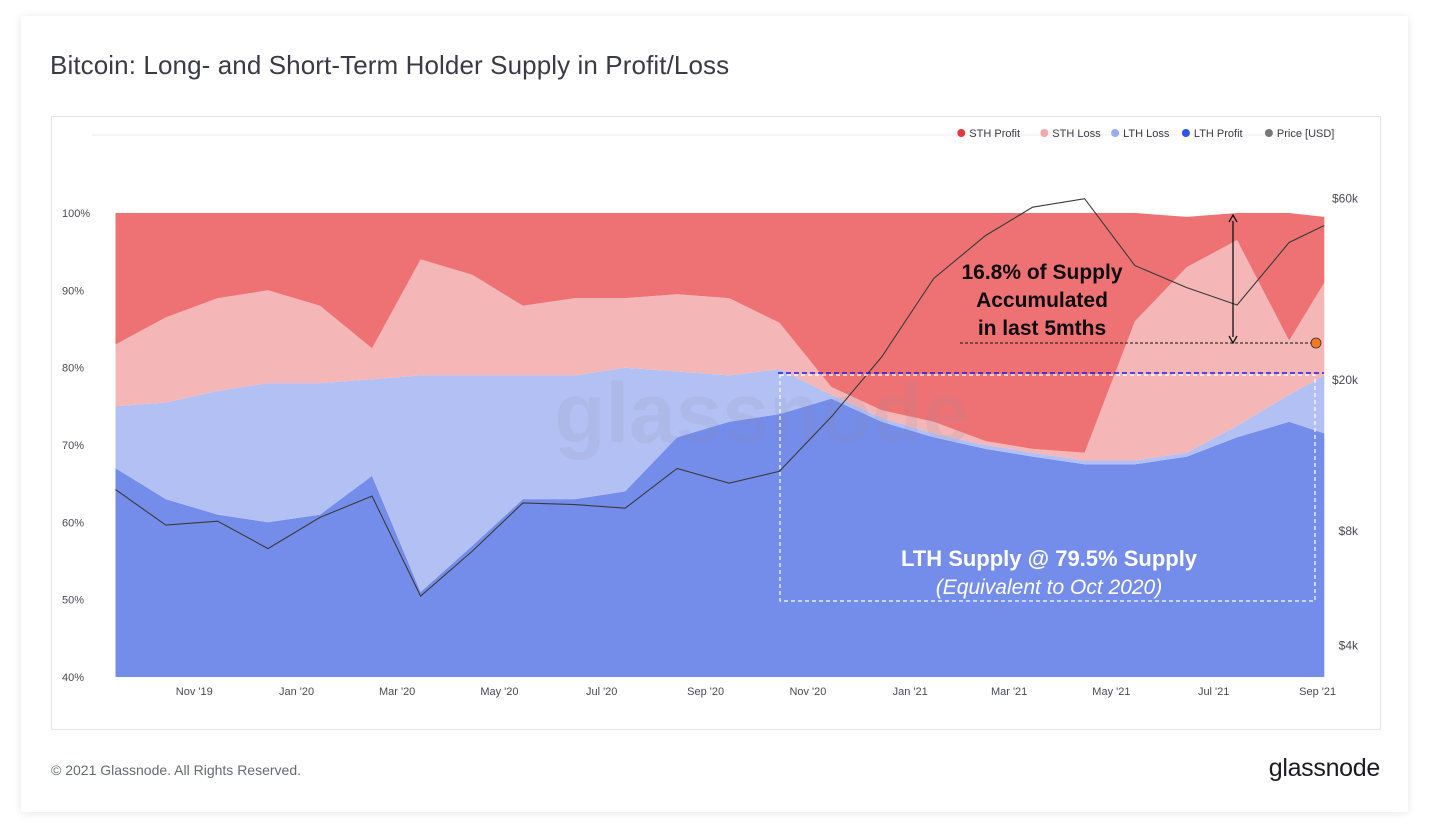 The height and width of the screenshot is (836, 1429). What do you see at coordinates (1317, 692) in the screenshot?
I see `x-tick-label: Sep '21` at bounding box center [1317, 692].